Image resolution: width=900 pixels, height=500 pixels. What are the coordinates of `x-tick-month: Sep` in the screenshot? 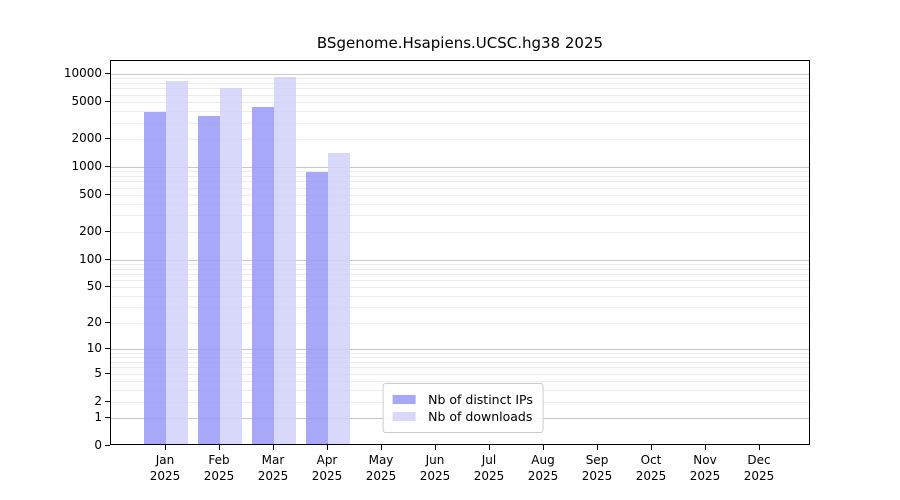 It's located at (597, 460).